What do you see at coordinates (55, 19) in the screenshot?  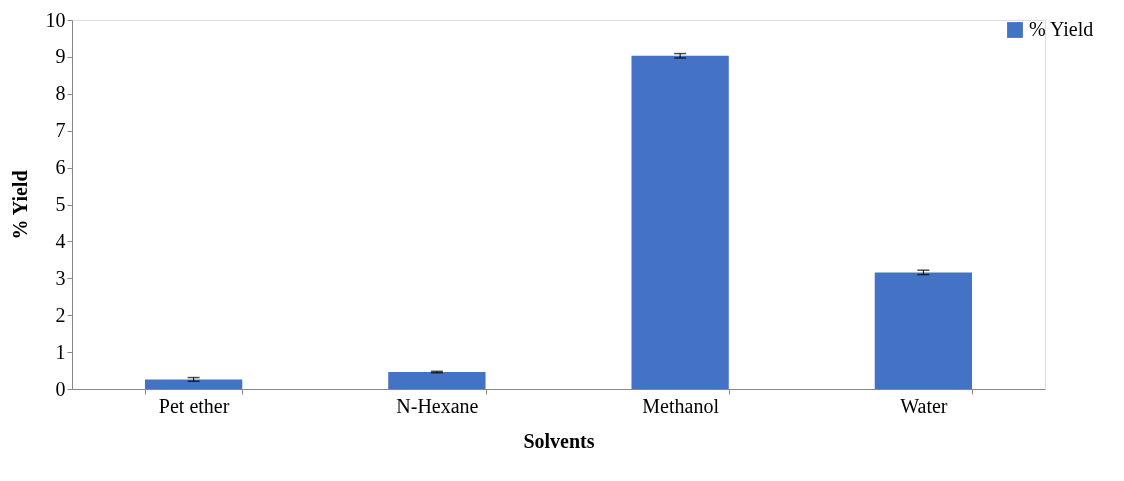 I see `y-tick-label: 10` at bounding box center [55, 19].